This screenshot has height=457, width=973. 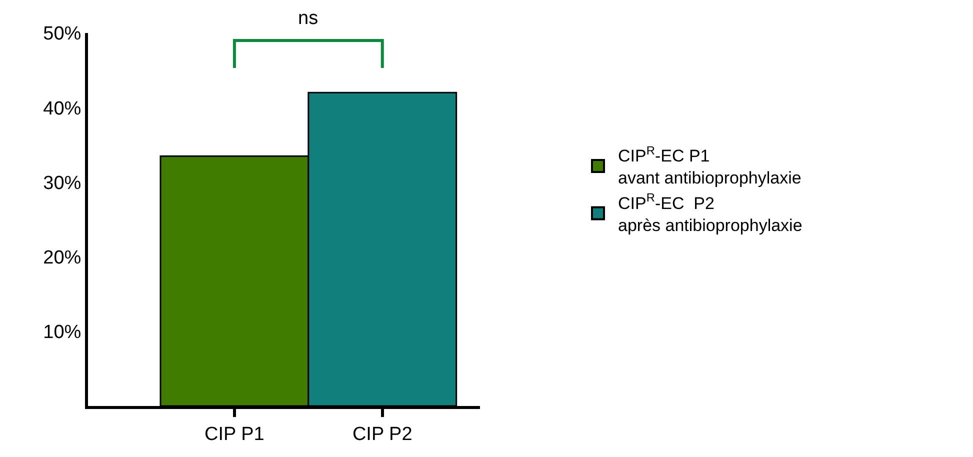 What do you see at coordinates (62, 34) in the screenshot?
I see `y-tick-label: 50%` at bounding box center [62, 34].